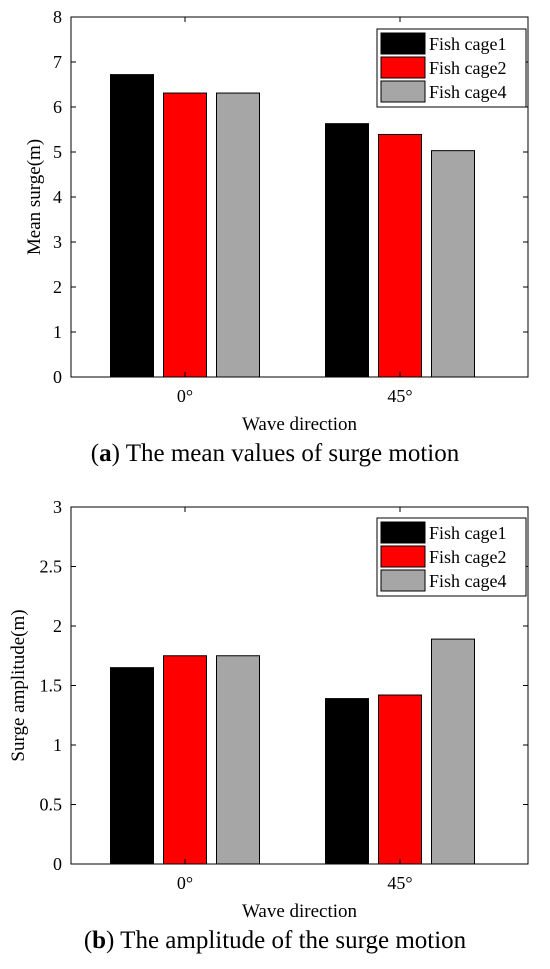 This screenshot has height=969, width=550. Describe the element at coordinates (292, 453) in the screenshot. I see `caption-a-text: The mean values of surge motion` at that location.